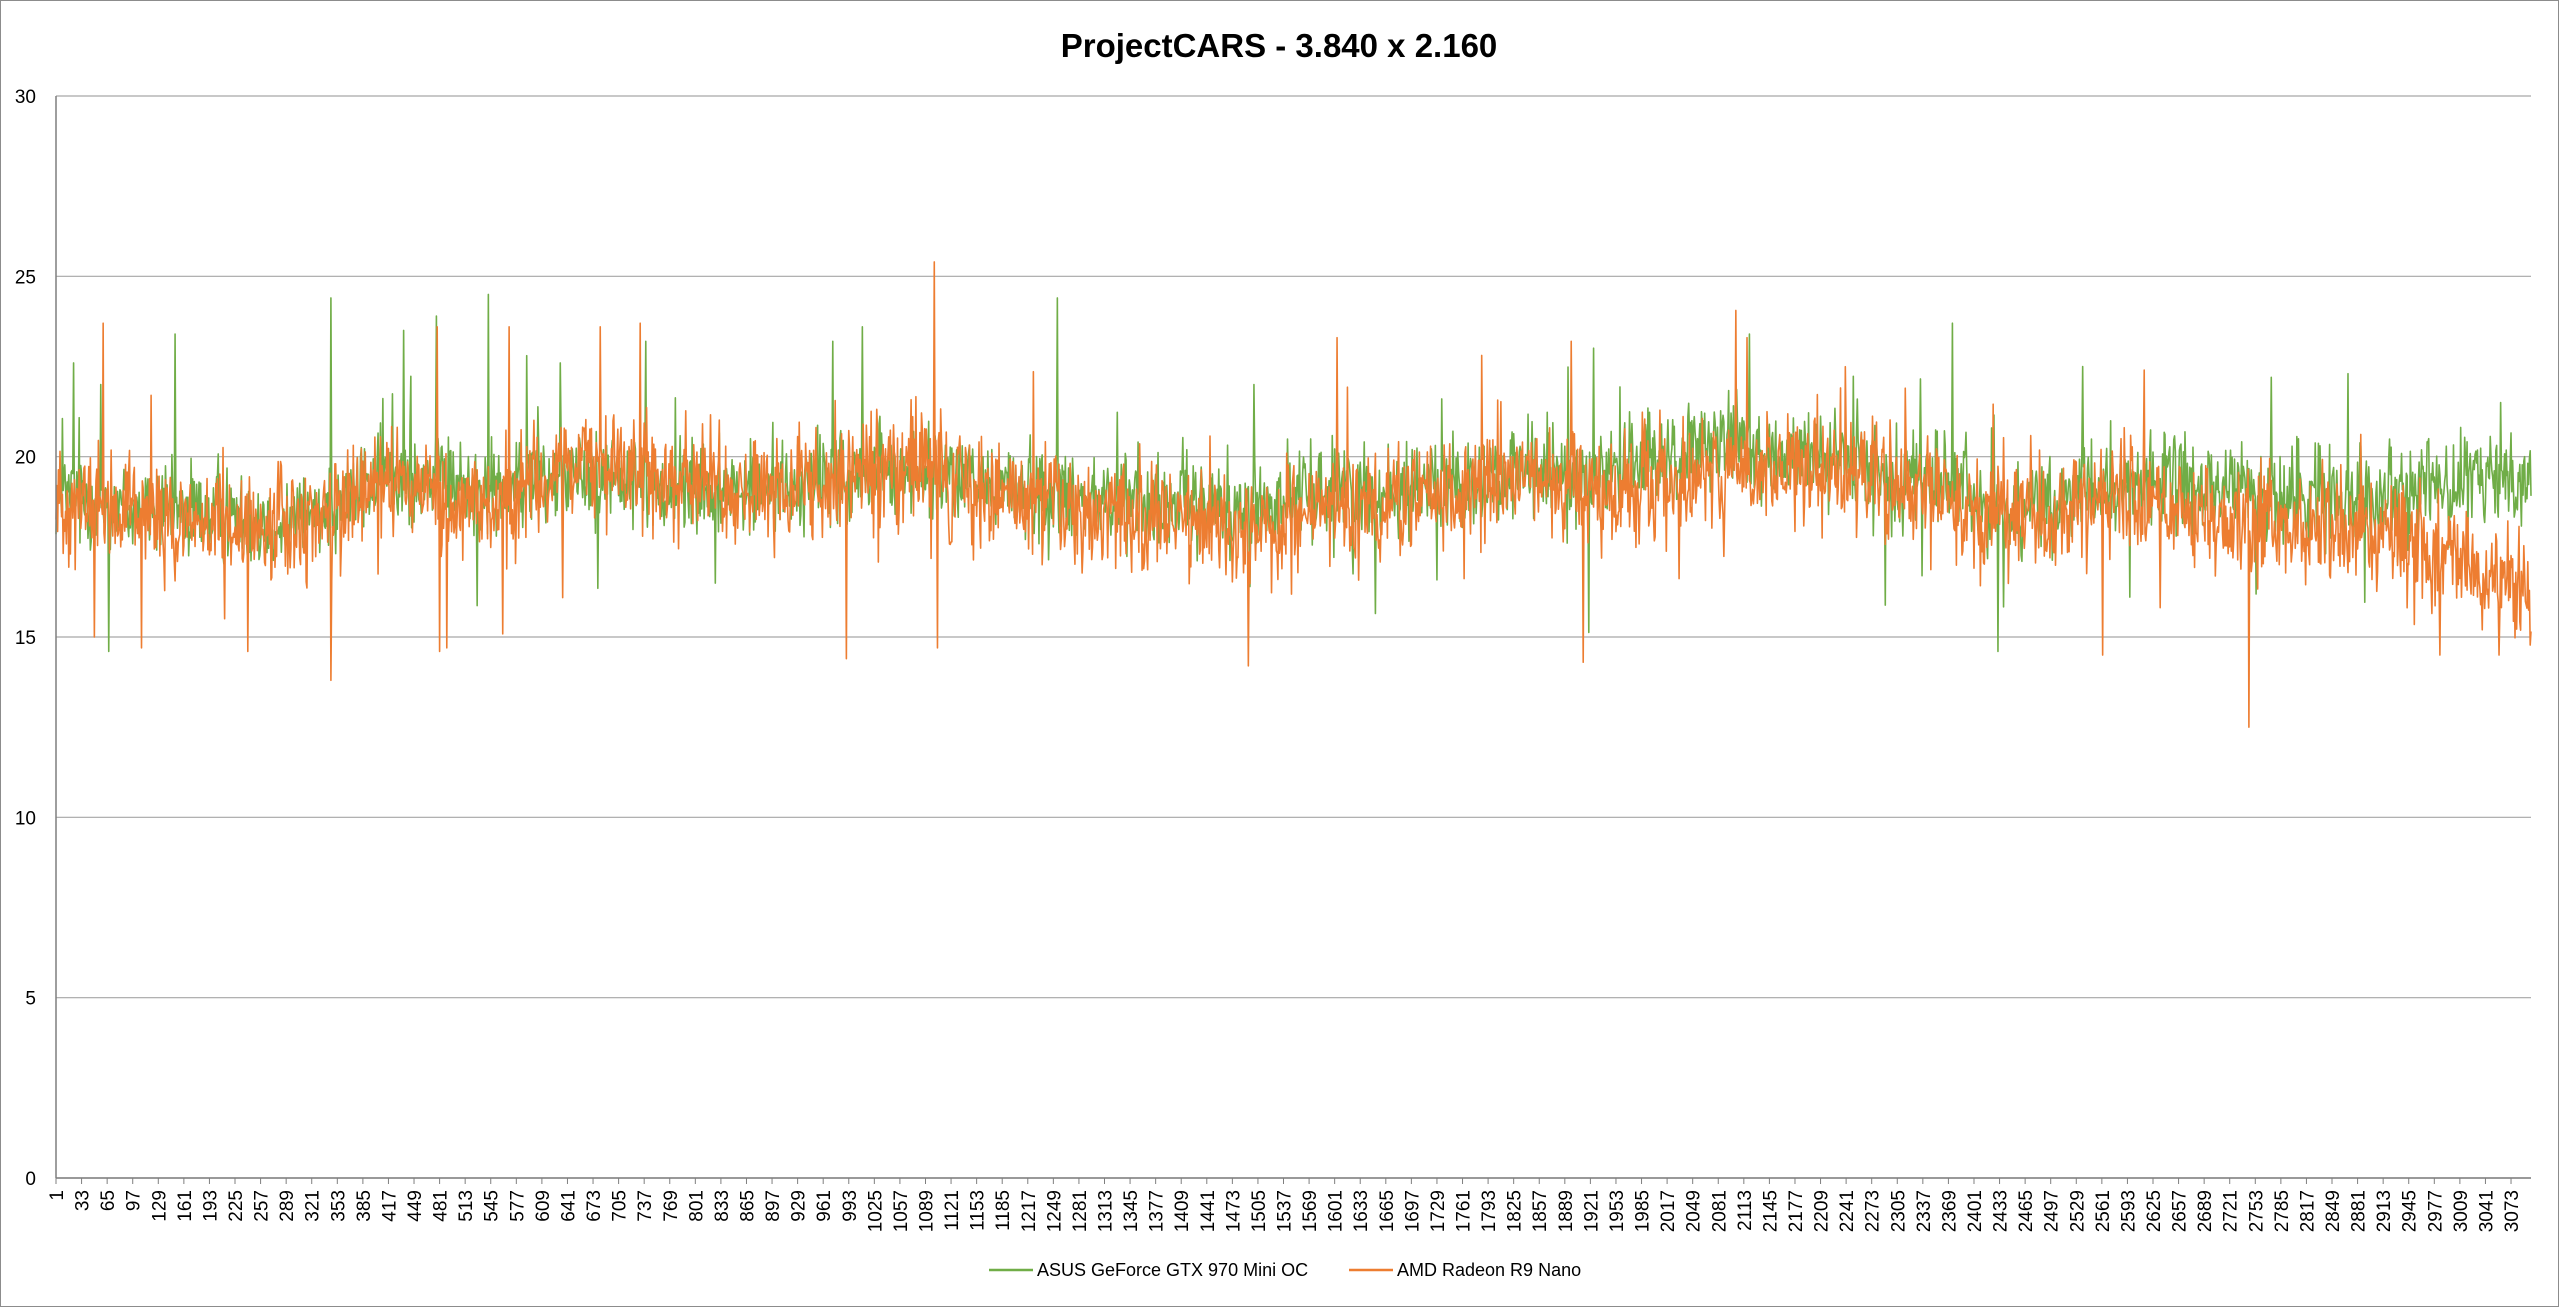 Image resolution: width=2559 pixels, height=1307 pixels. Describe the element at coordinates (543, 1206) in the screenshot. I see `x-tick-label: 609` at that location.